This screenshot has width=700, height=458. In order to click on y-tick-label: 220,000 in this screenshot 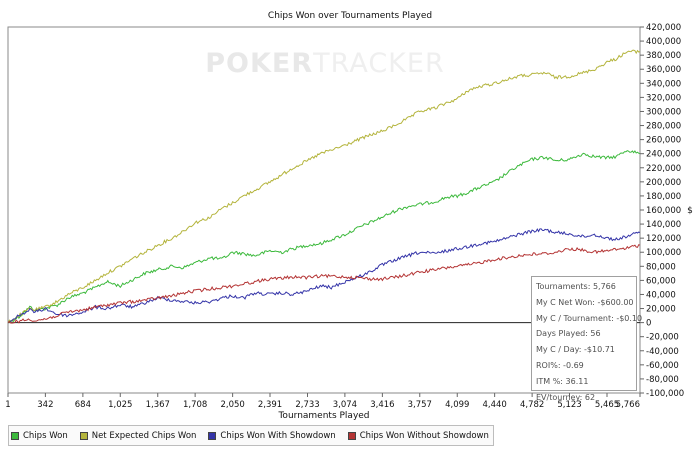, I will do `click(663, 169)`.